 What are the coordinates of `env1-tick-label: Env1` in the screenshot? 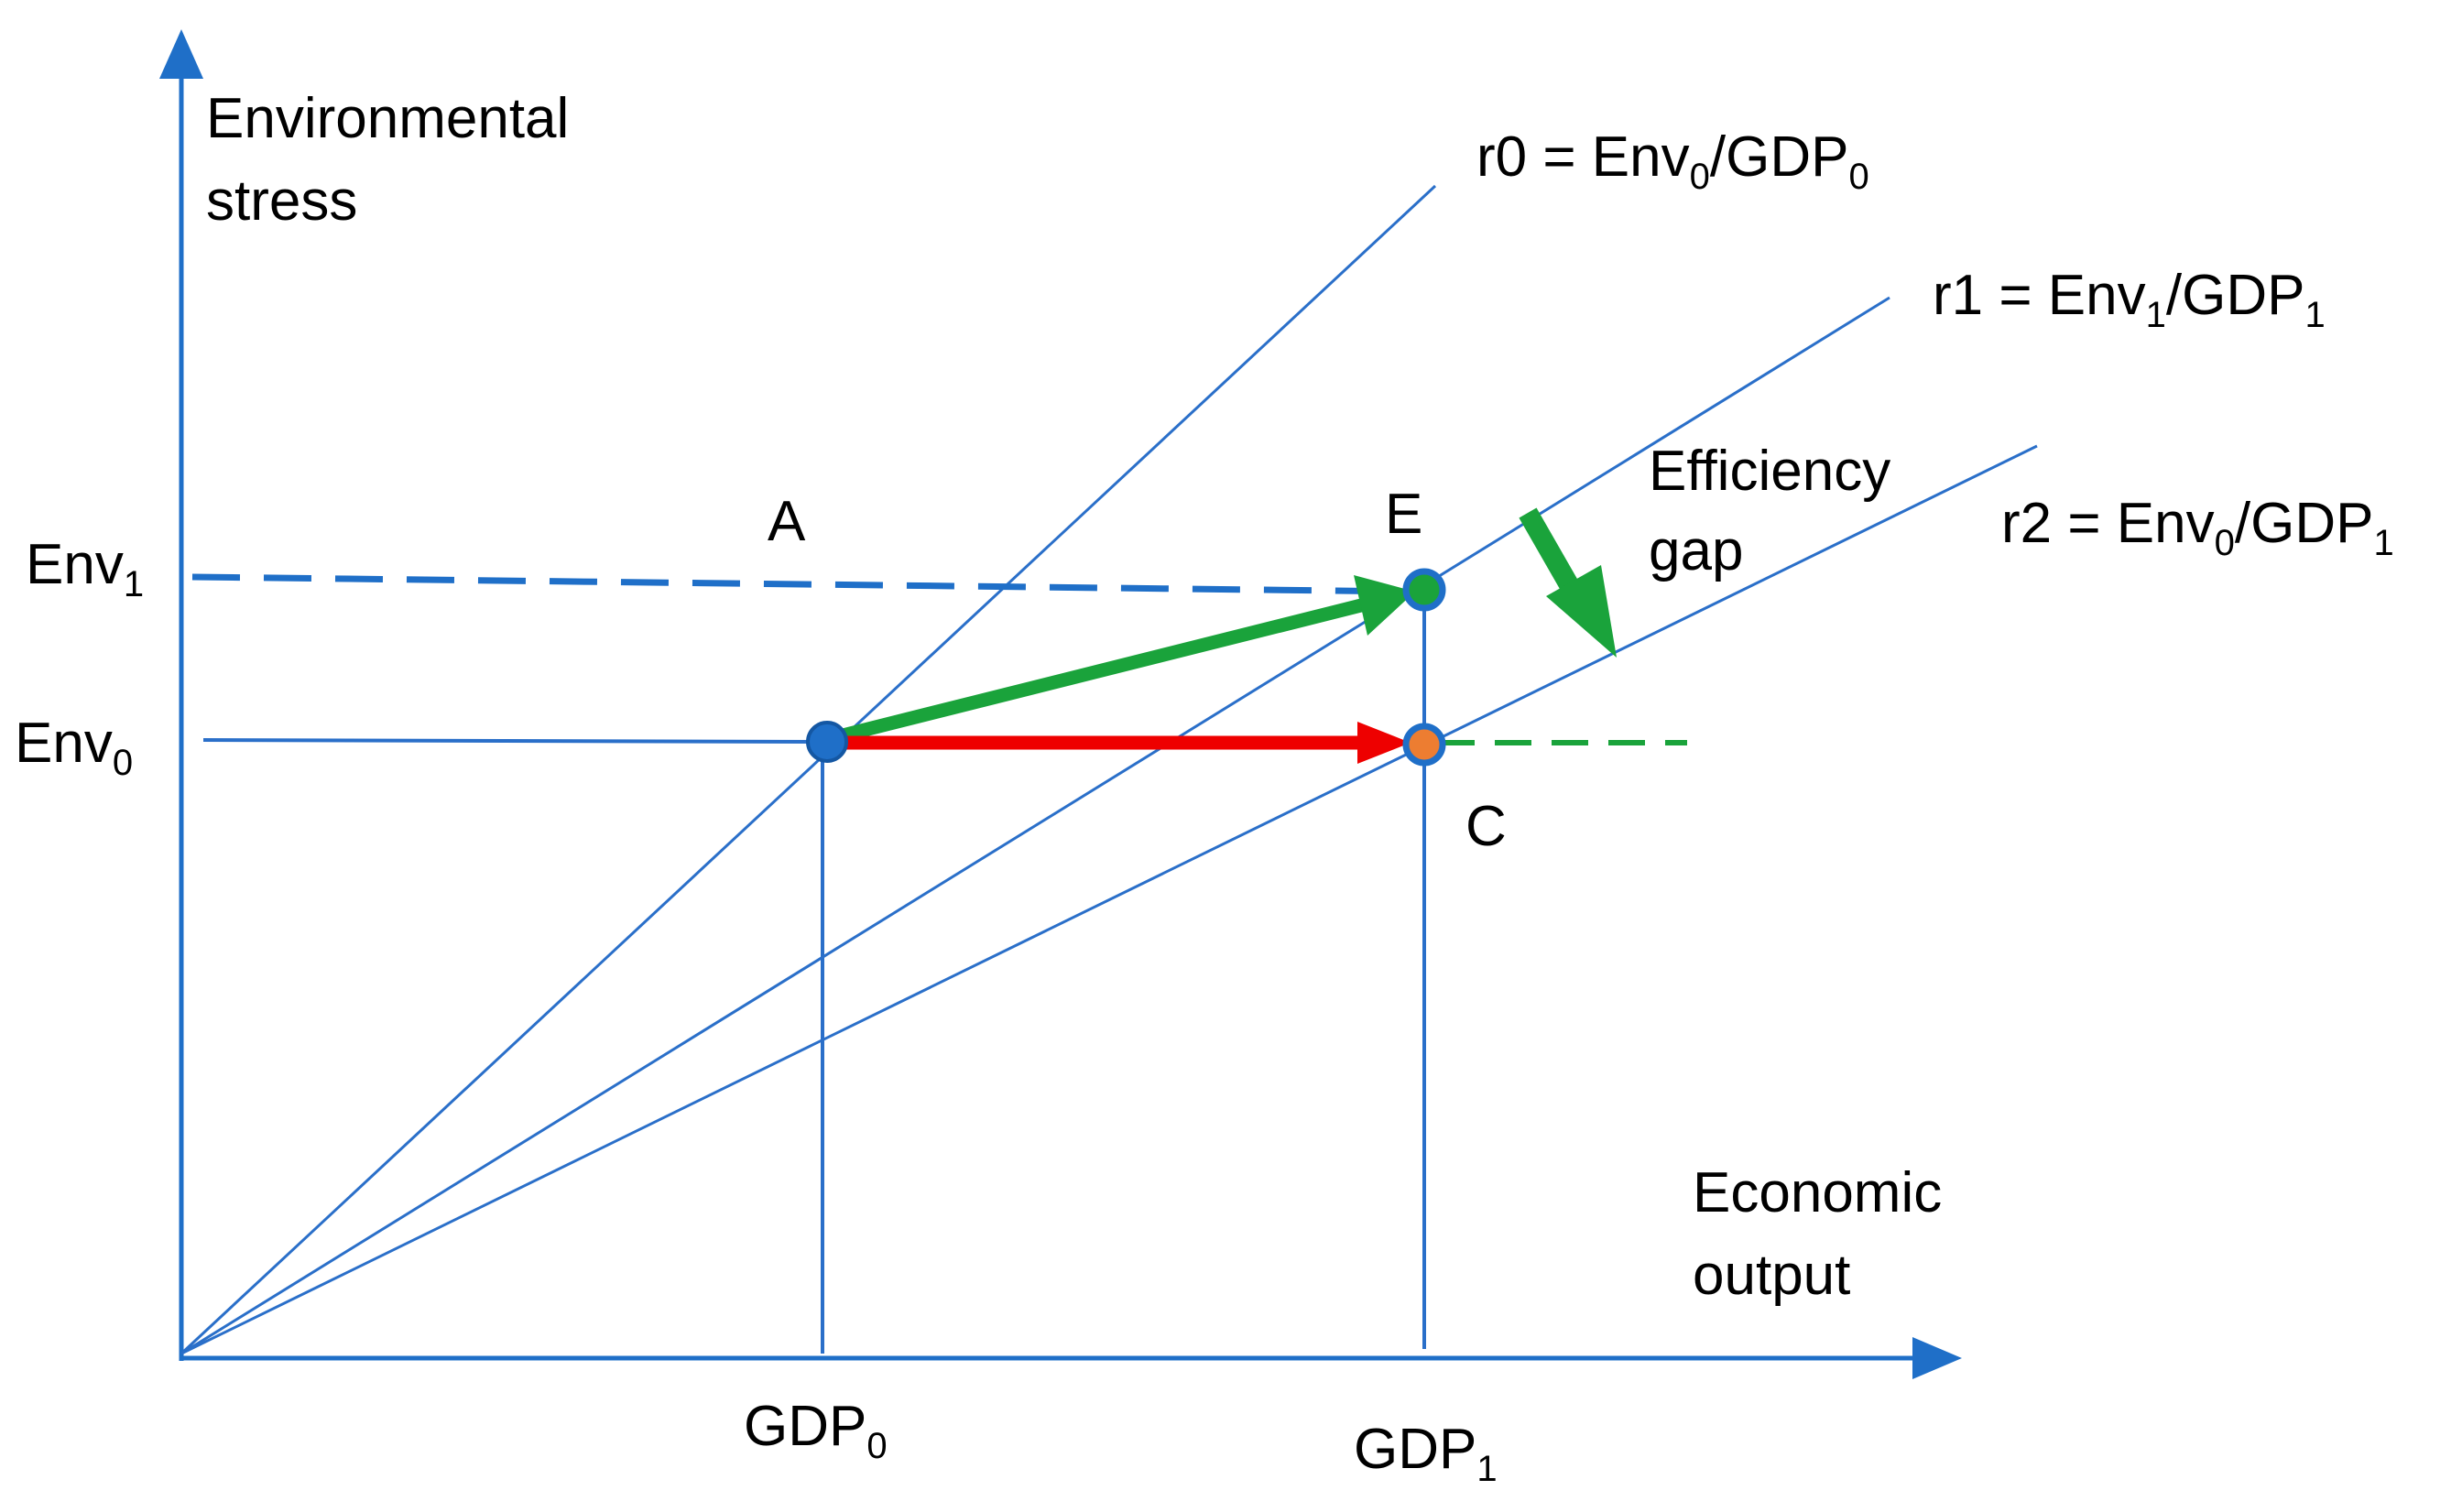 It's located at (85, 568).